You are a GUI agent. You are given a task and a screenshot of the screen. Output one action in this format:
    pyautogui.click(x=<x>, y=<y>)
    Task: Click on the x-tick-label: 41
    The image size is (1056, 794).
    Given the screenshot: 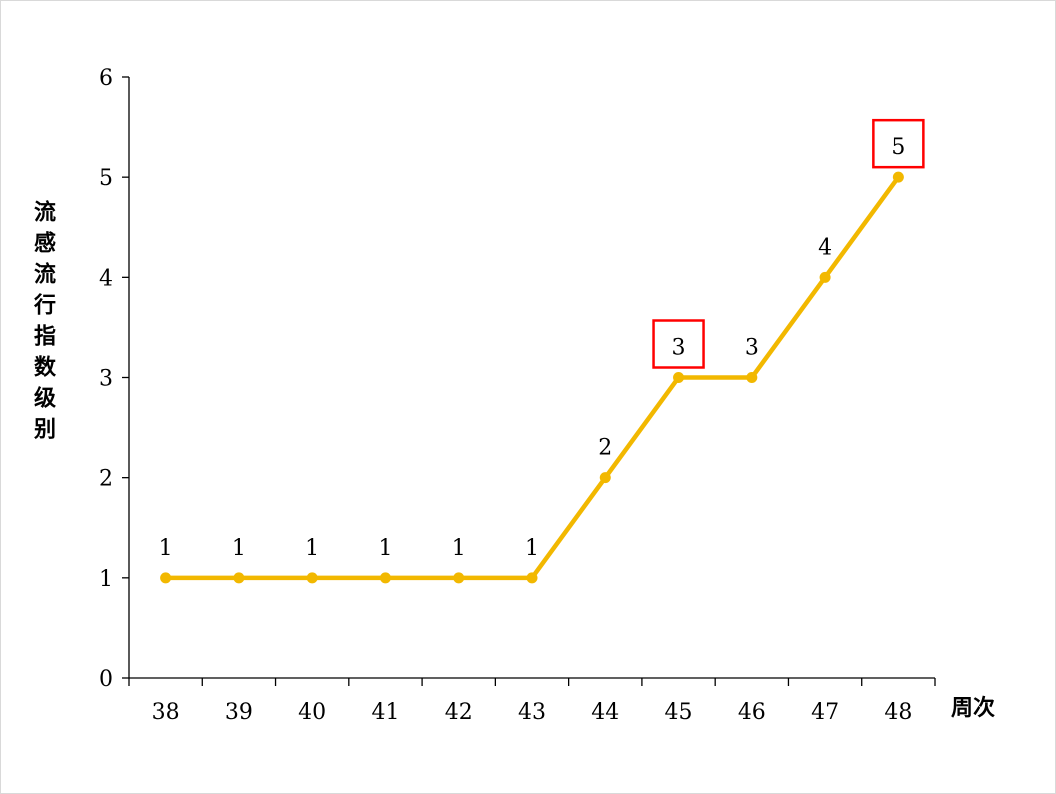 What is the action you would take?
    pyautogui.click(x=385, y=712)
    